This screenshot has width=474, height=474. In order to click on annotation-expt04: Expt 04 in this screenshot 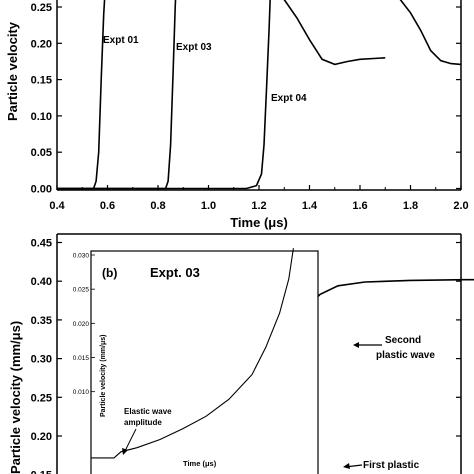, I will do `click(289, 98)`.